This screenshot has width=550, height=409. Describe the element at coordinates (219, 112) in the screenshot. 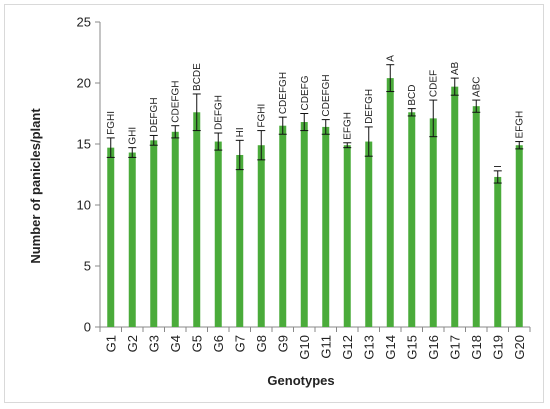

I see `significance-label-g6: DEFGH` at that location.